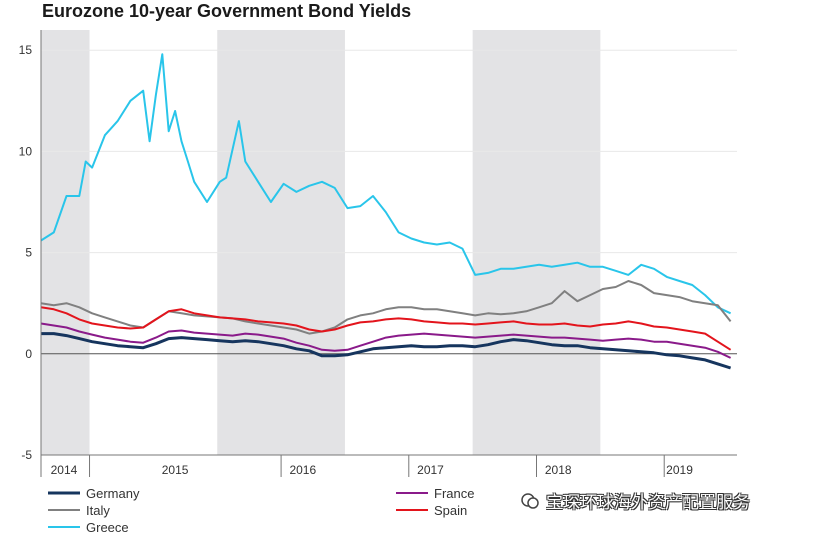 The width and height of the screenshot is (816, 537). Describe the element at coordinates (26, 151) in the screenshot. I see `y-tick-label-10: 10` at that location.